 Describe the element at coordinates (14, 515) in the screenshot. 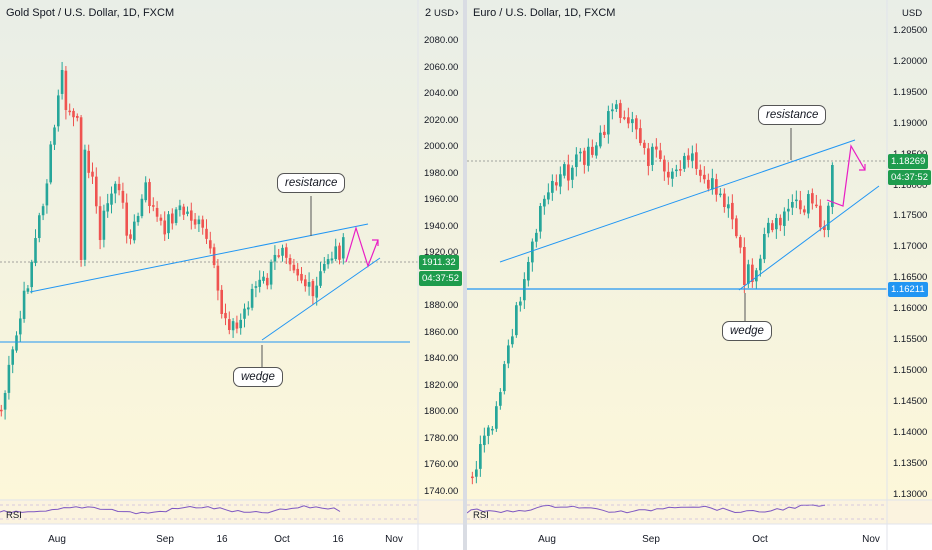

I see `gold-rsi-label: RSI` at that location.